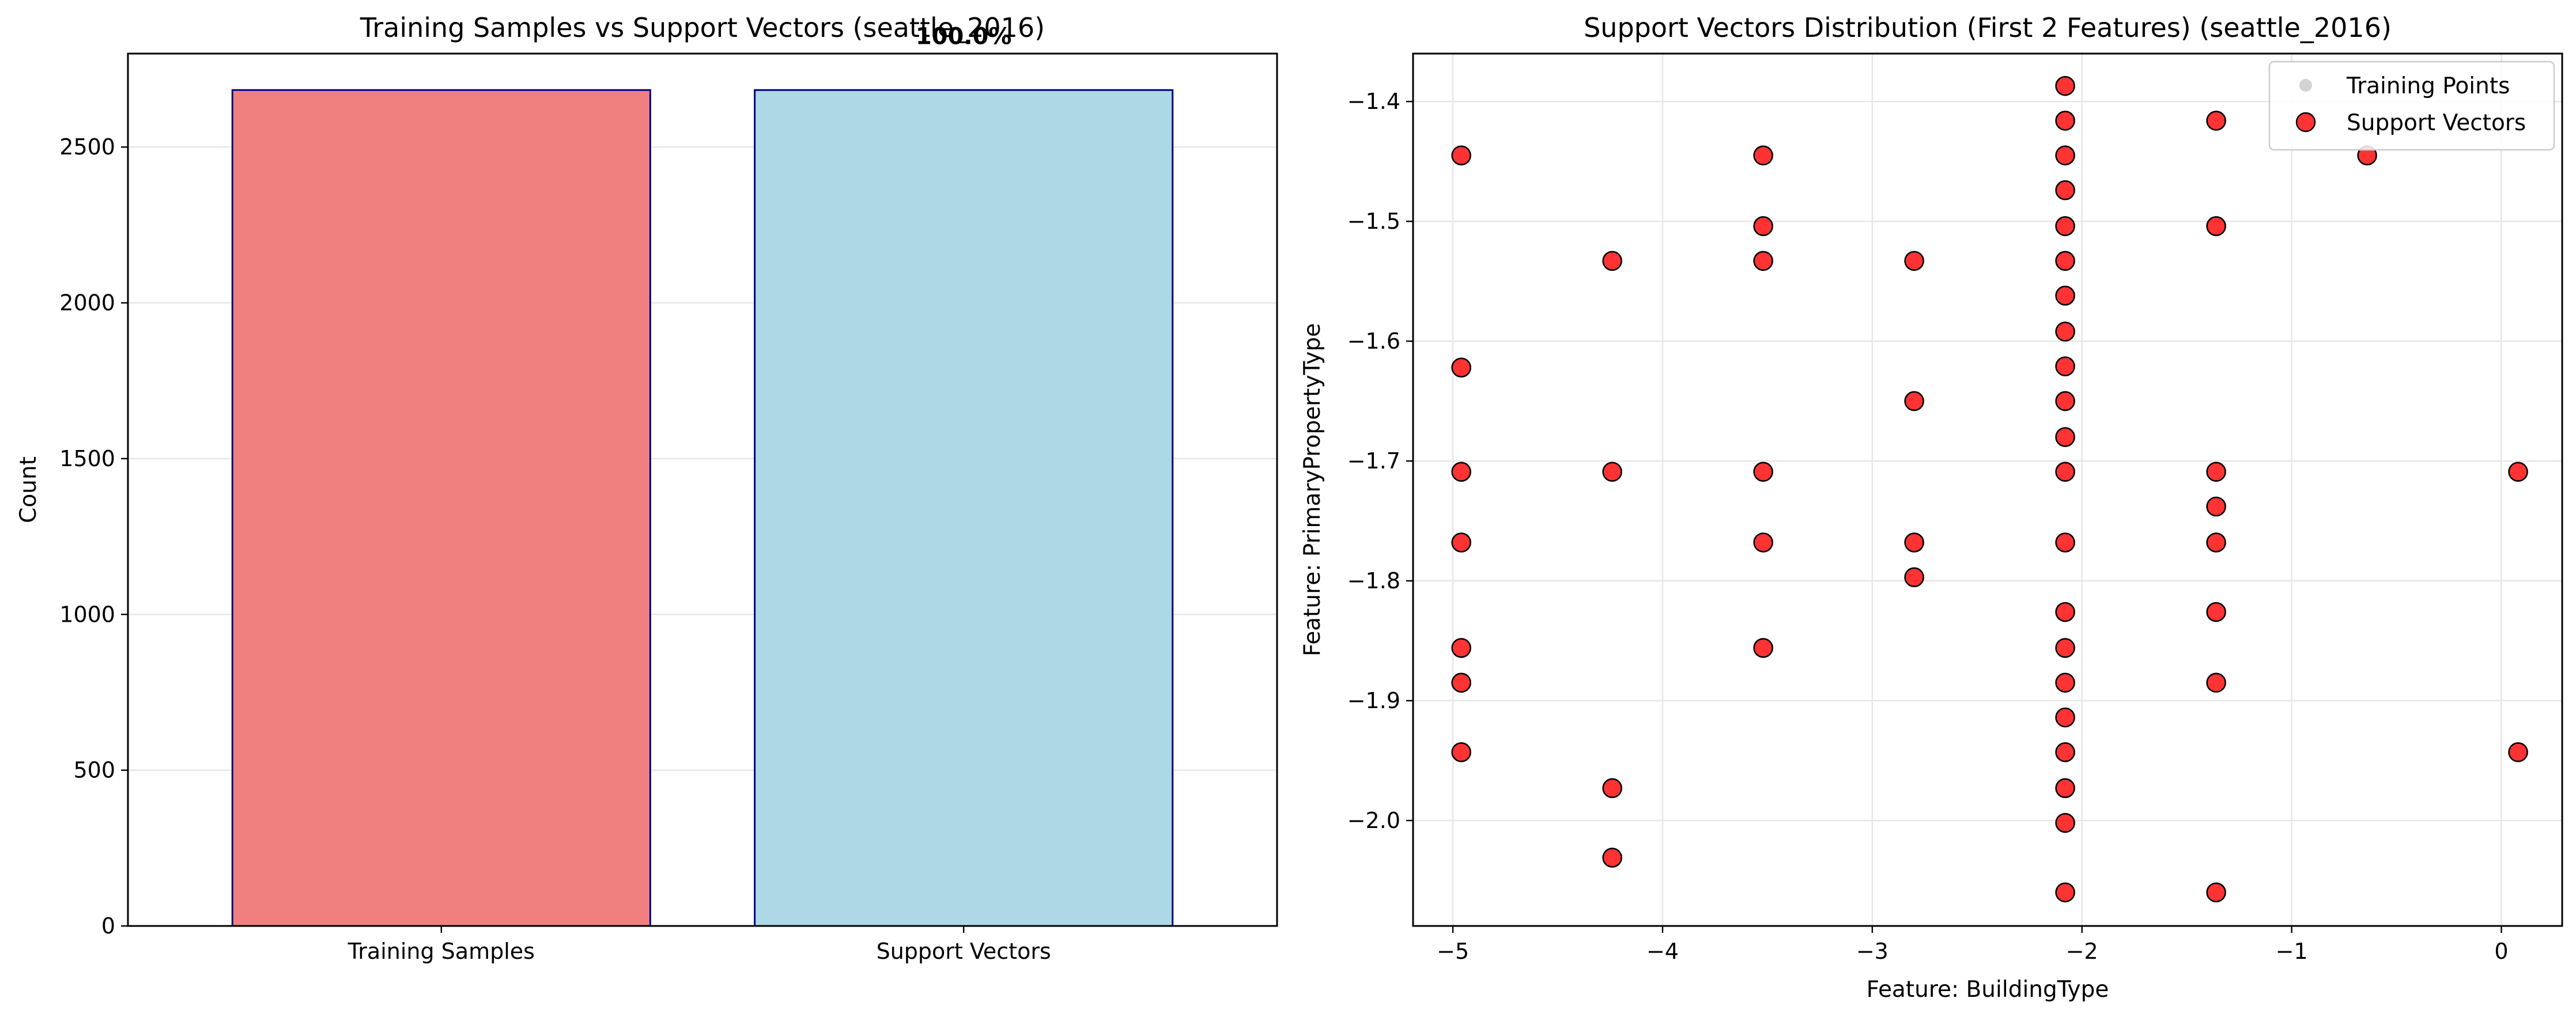 The image size is (2576, 1017). I want to click on scatter-chart-legend: Training Points Support Vectors, so click(2411, 106).